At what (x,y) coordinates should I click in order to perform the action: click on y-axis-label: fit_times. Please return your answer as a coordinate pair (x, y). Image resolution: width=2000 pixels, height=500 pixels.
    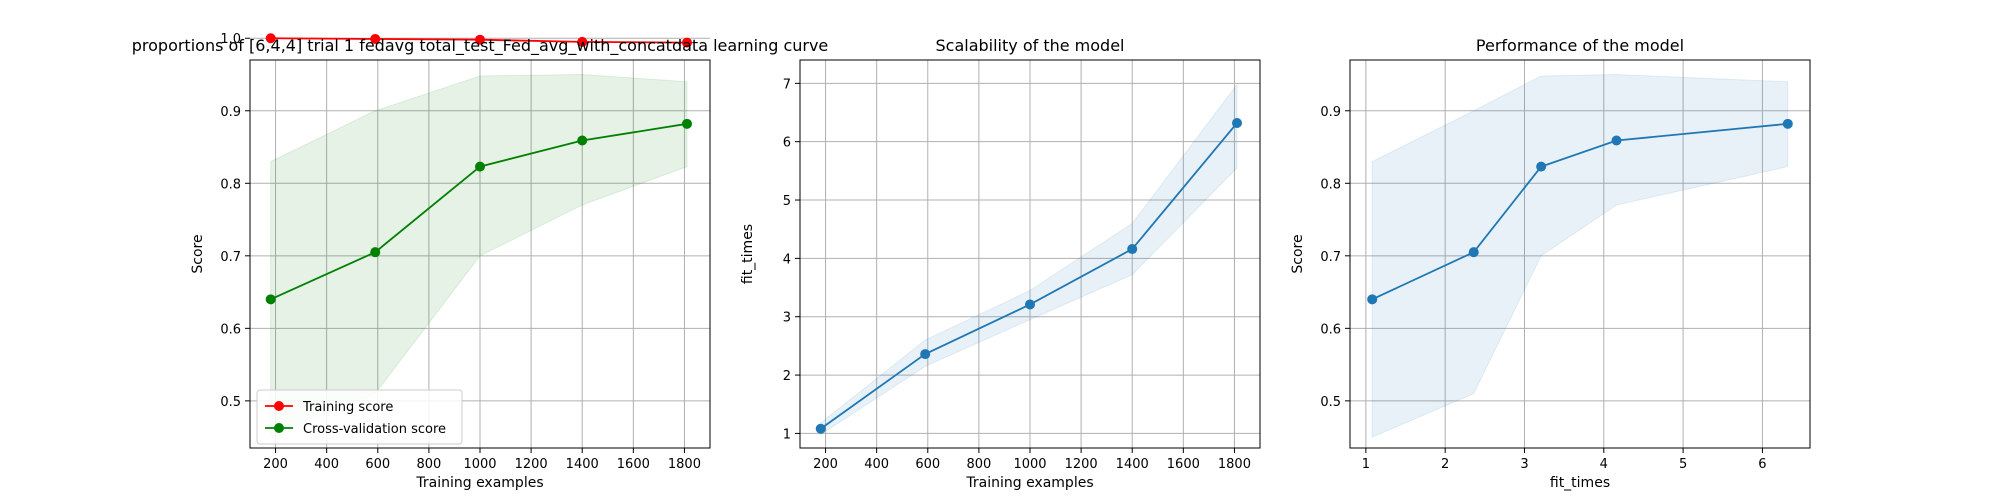
    Looking at the image, I should click on (748, 254).